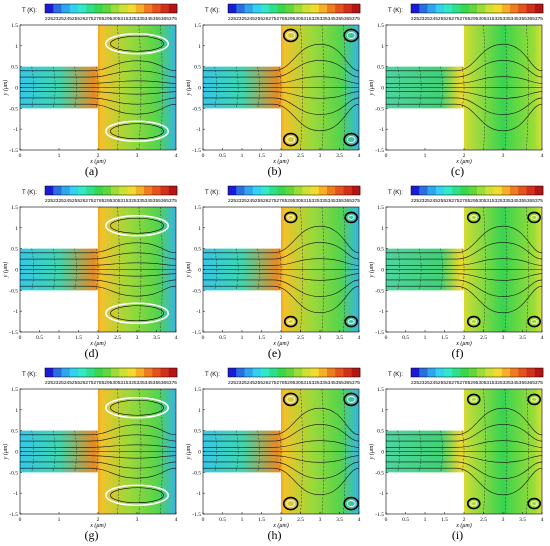 This screenshot has width=550, height=546. I want to click on x-tick-label: 0.5, so click(222, 520).